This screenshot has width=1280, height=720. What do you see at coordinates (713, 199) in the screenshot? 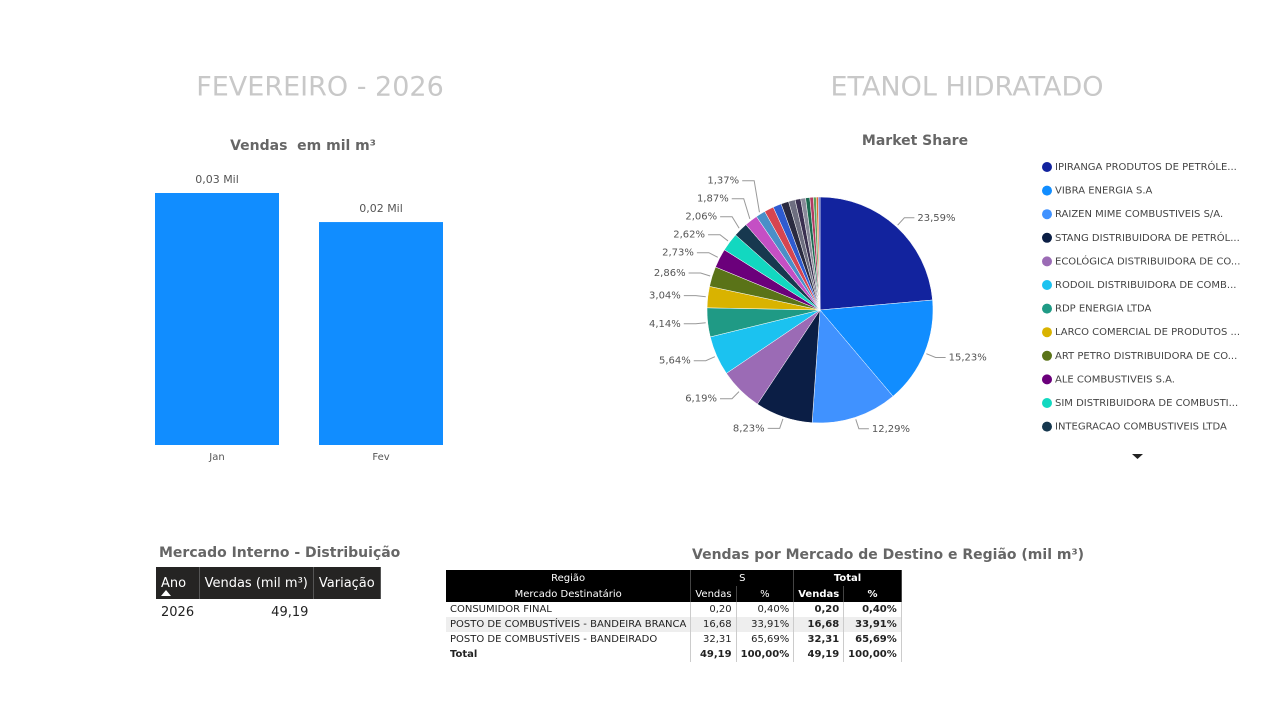
I see `data-label: 1,87%` at bounding box center [713, 199].